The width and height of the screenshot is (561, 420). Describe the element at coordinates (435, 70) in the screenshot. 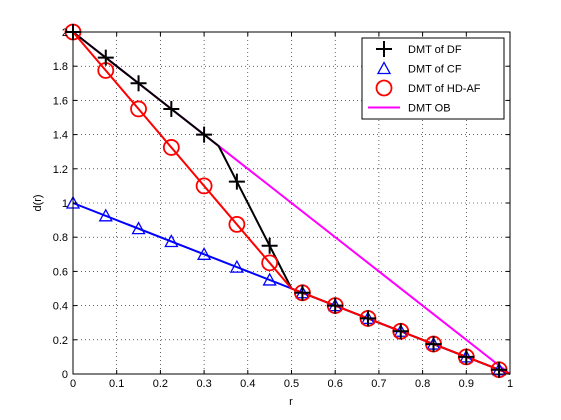

I see `legend-label: DMT of CF` at that location.